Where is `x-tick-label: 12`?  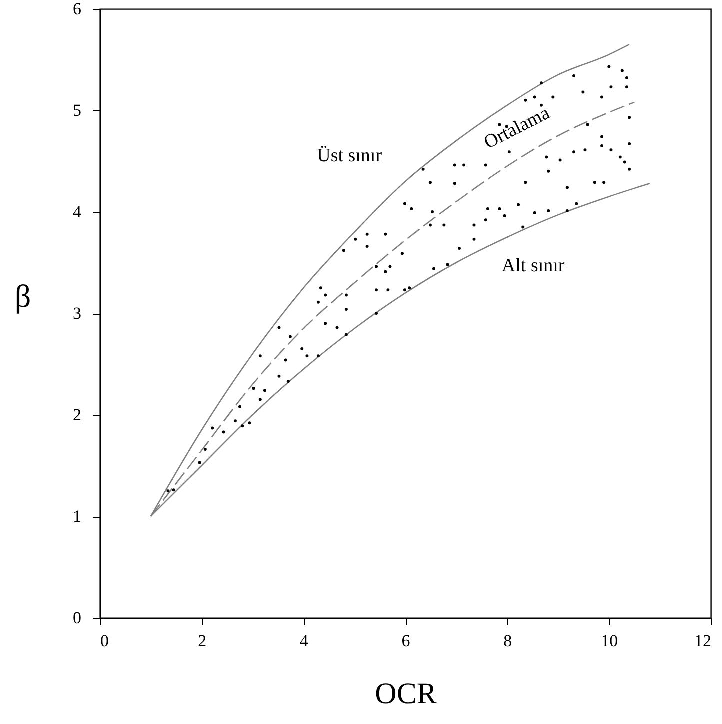 x-tick-label: 12 is located at coordinates (703, 641).